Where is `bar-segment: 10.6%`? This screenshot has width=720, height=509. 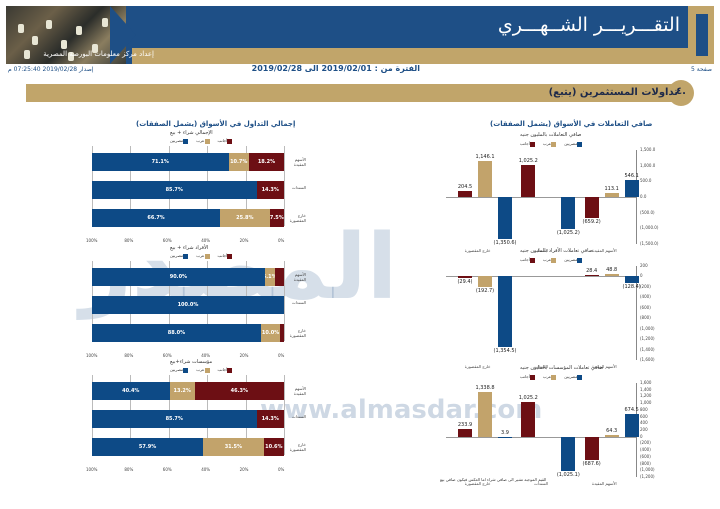
bar-segment: 10.6% is located at coordinates (273, 447).